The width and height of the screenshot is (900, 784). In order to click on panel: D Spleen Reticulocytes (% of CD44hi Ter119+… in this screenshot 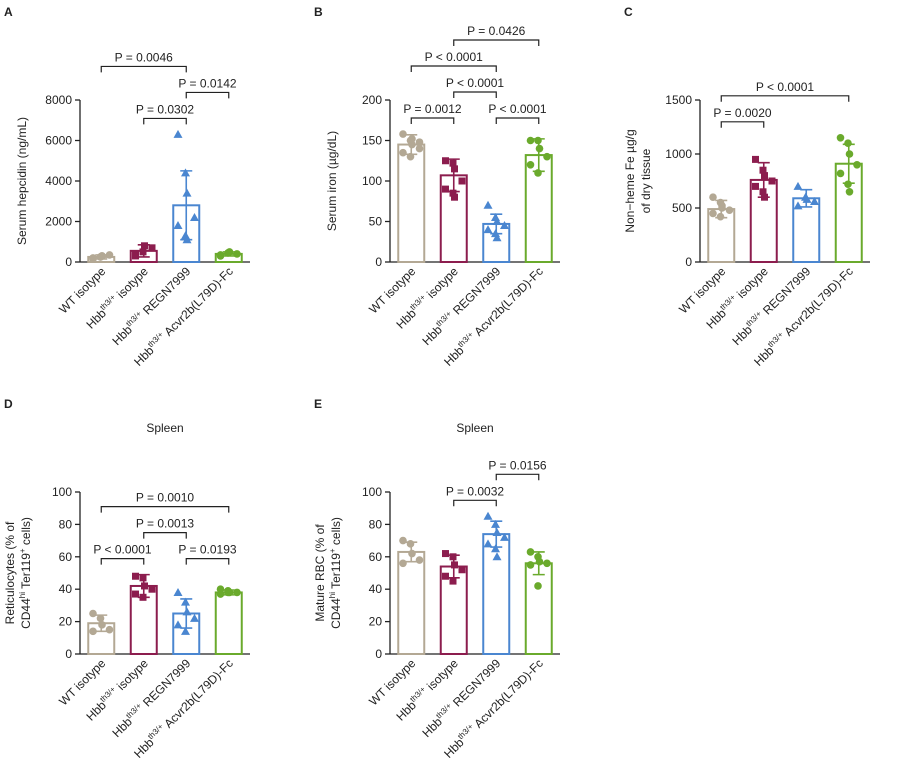, I will do `click(126, 579)`.